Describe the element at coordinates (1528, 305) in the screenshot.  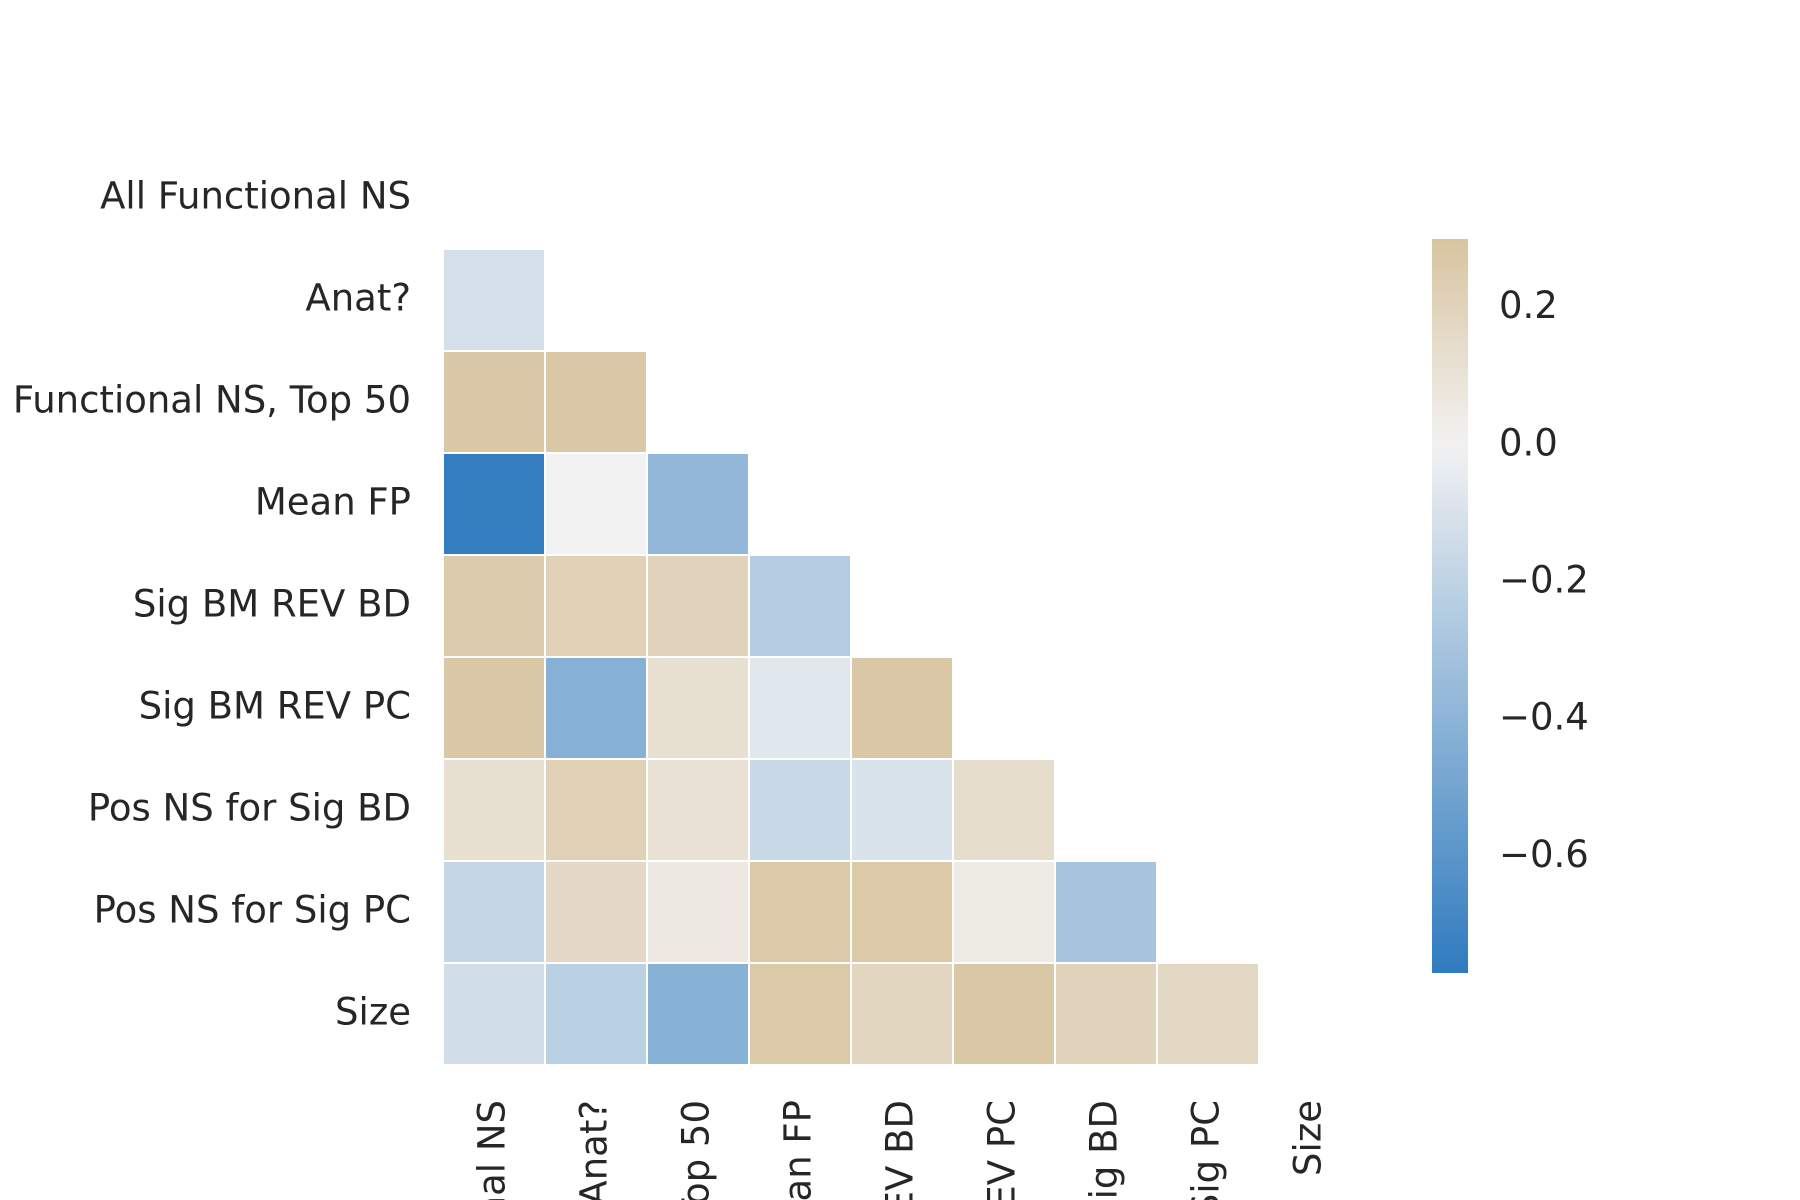
I see `colorbar-tick-label: 0.2` at that location.